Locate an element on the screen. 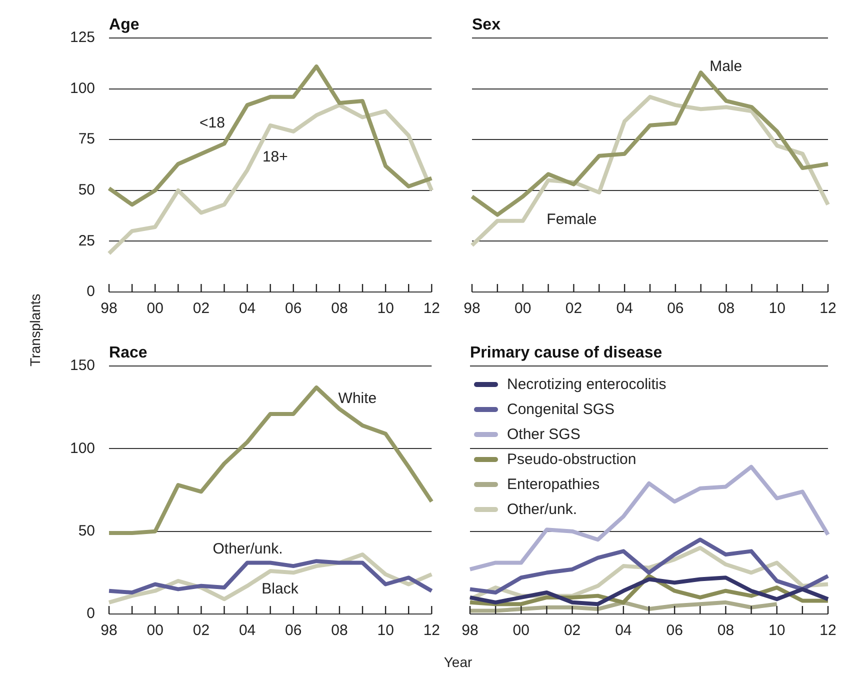  legend-label: Pseudo-obstruction is located at coordinates (571, 460).